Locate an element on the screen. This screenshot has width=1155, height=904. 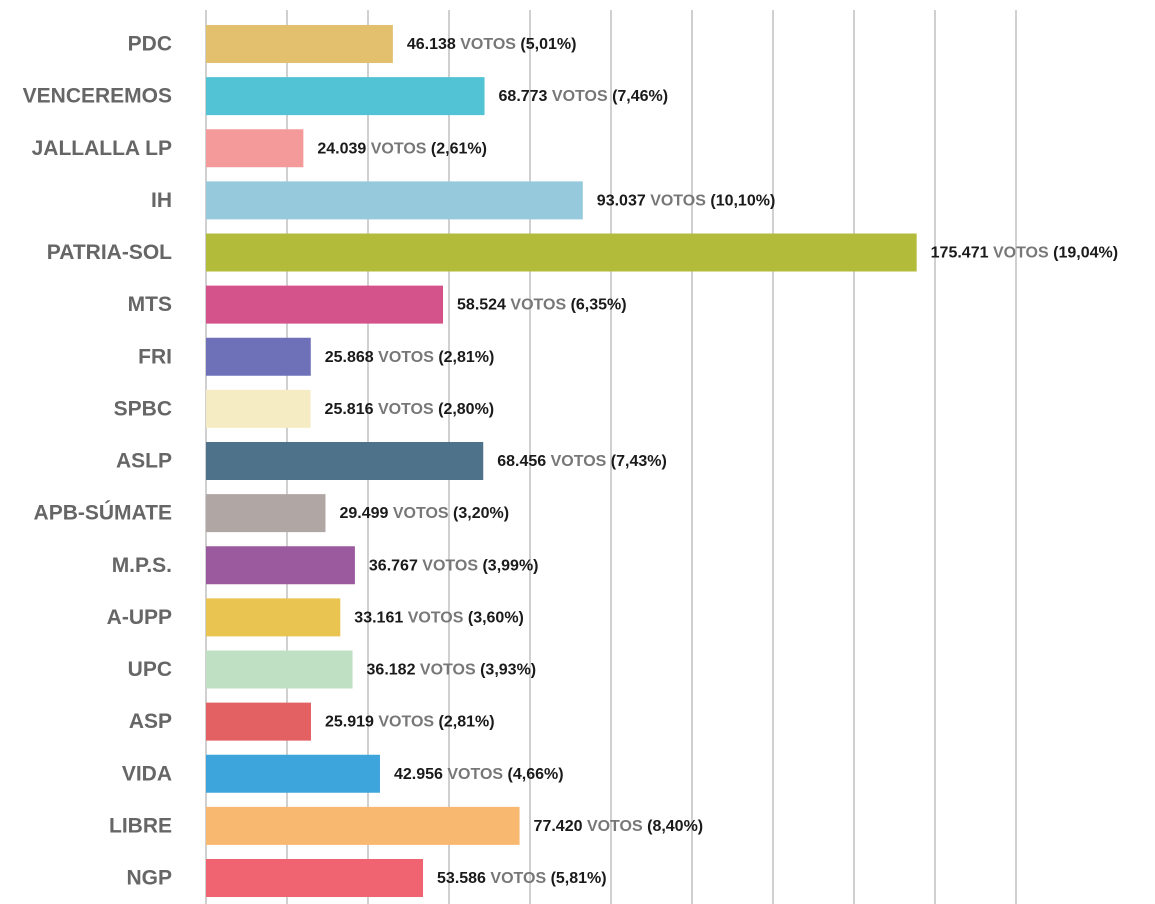
category-label: ASLP is located at coordinates (144, 461).